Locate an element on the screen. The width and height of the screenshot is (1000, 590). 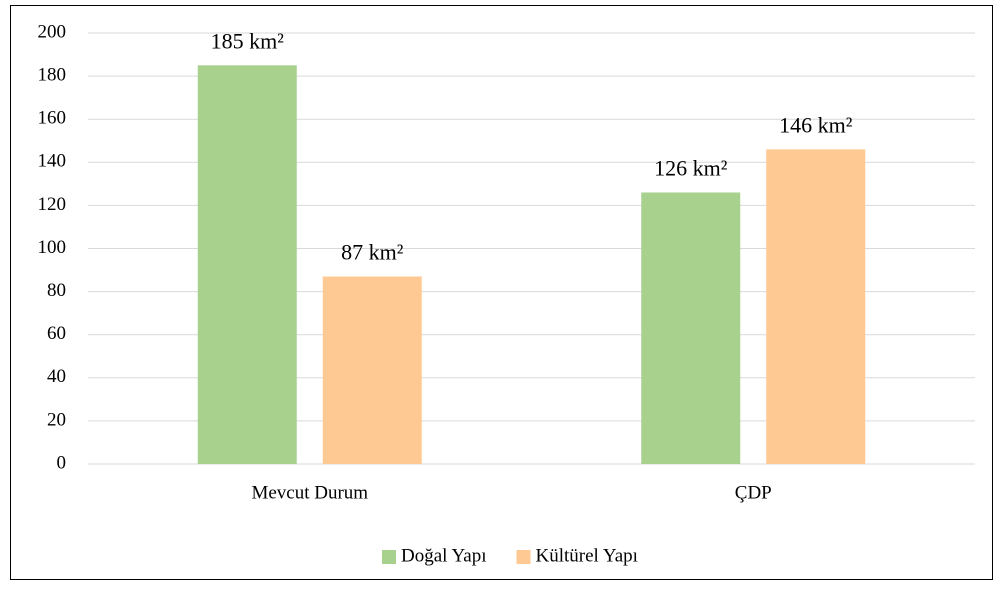
y-tick-label: 120 is located at coordinates (52, 204).